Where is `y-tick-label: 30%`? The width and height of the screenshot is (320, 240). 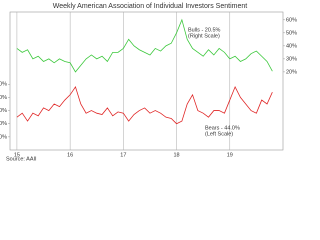 y-tick-label: 30% is located at coordinates (3, 111).